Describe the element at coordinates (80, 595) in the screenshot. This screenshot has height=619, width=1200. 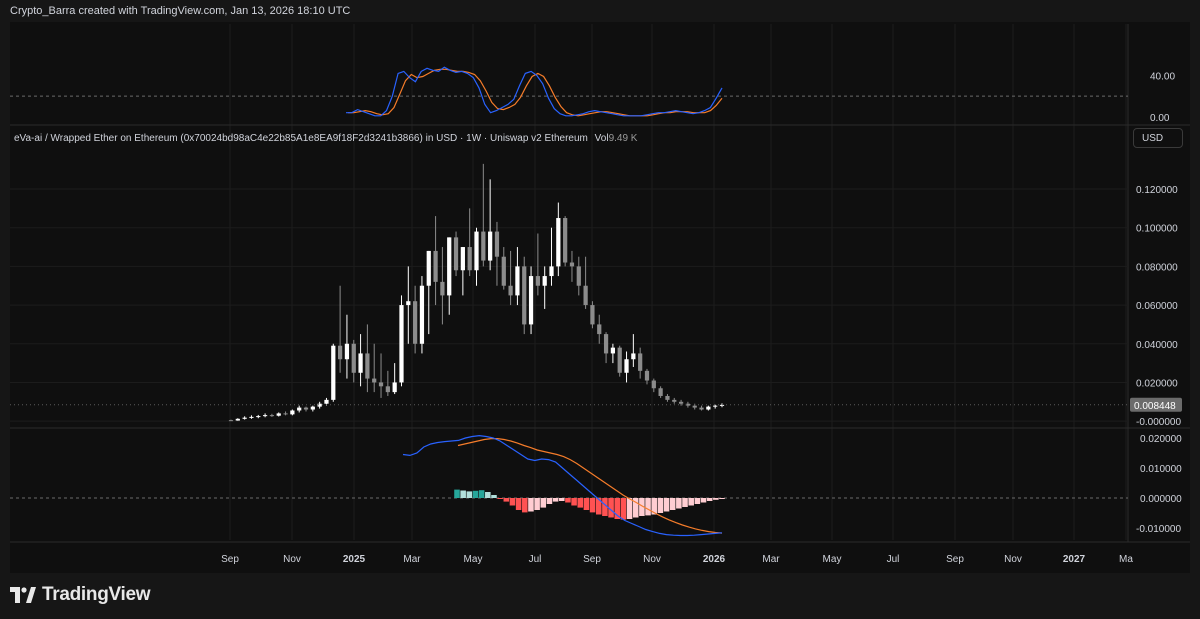
I see `tradingview-logo: TradingView` at that location.